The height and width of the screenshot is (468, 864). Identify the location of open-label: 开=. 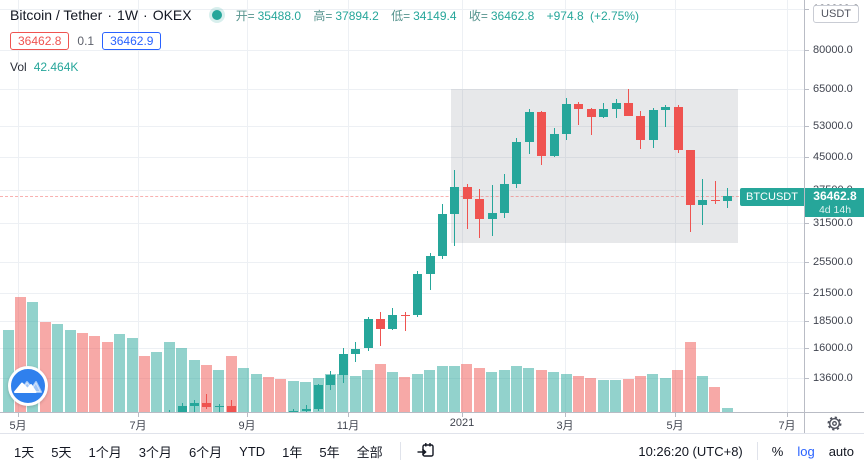
(245, 15).